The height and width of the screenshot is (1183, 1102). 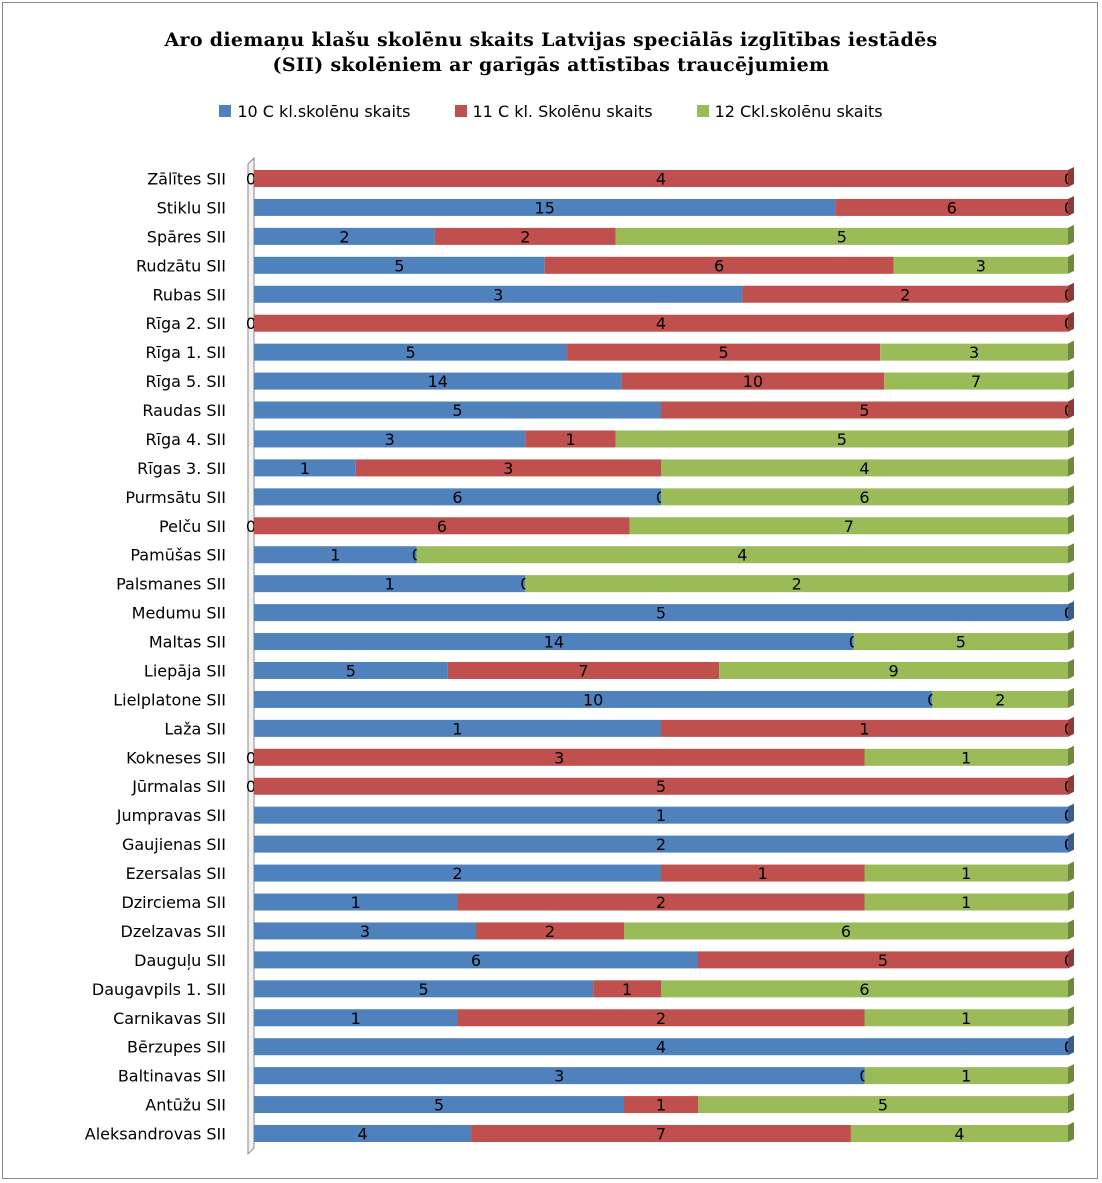 I want to click on value-label-11c-spāres-sii: 2, so click(x=525, y=236).